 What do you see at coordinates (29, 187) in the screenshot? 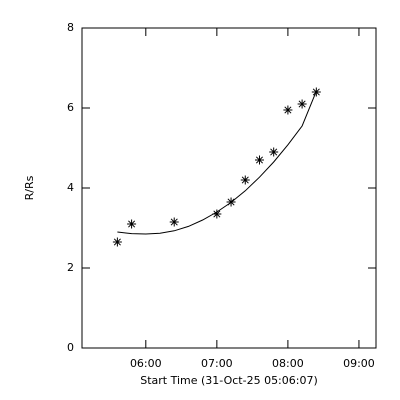
I see `y-axis-label: R/Rs` at bounding box center [29, 187].